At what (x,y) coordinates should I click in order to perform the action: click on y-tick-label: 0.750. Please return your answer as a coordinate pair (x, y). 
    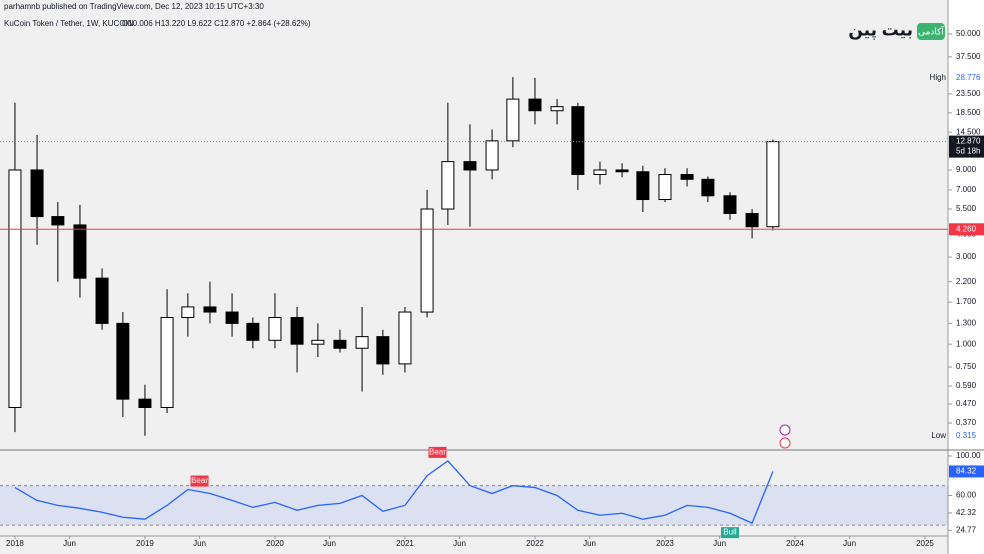
    Looking at the image, I should click on (966, 366).